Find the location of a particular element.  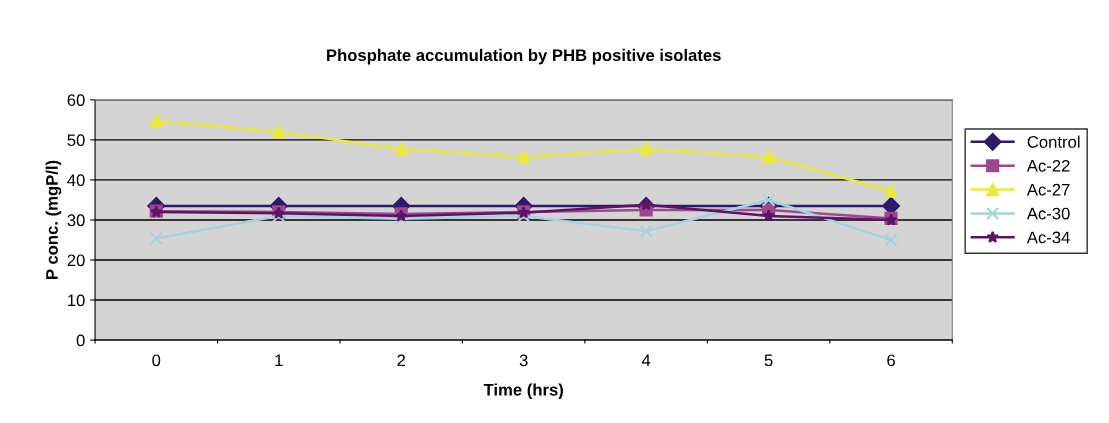

y-tick-label: 60 is located at coordinates (76, 100).